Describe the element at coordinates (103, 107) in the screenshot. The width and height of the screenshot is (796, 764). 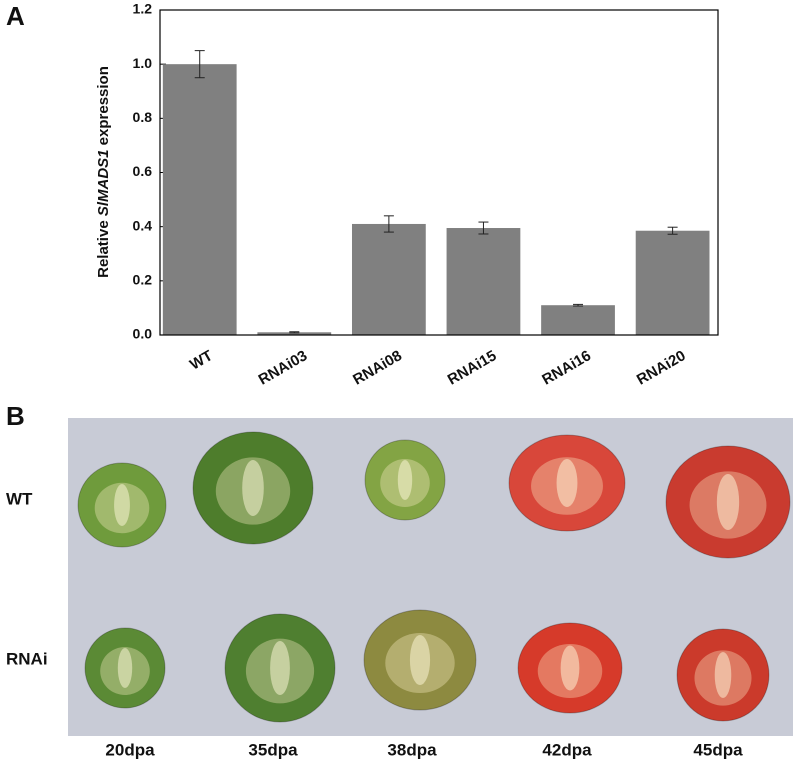
I see `y-axis-title-part: expression` at that location.